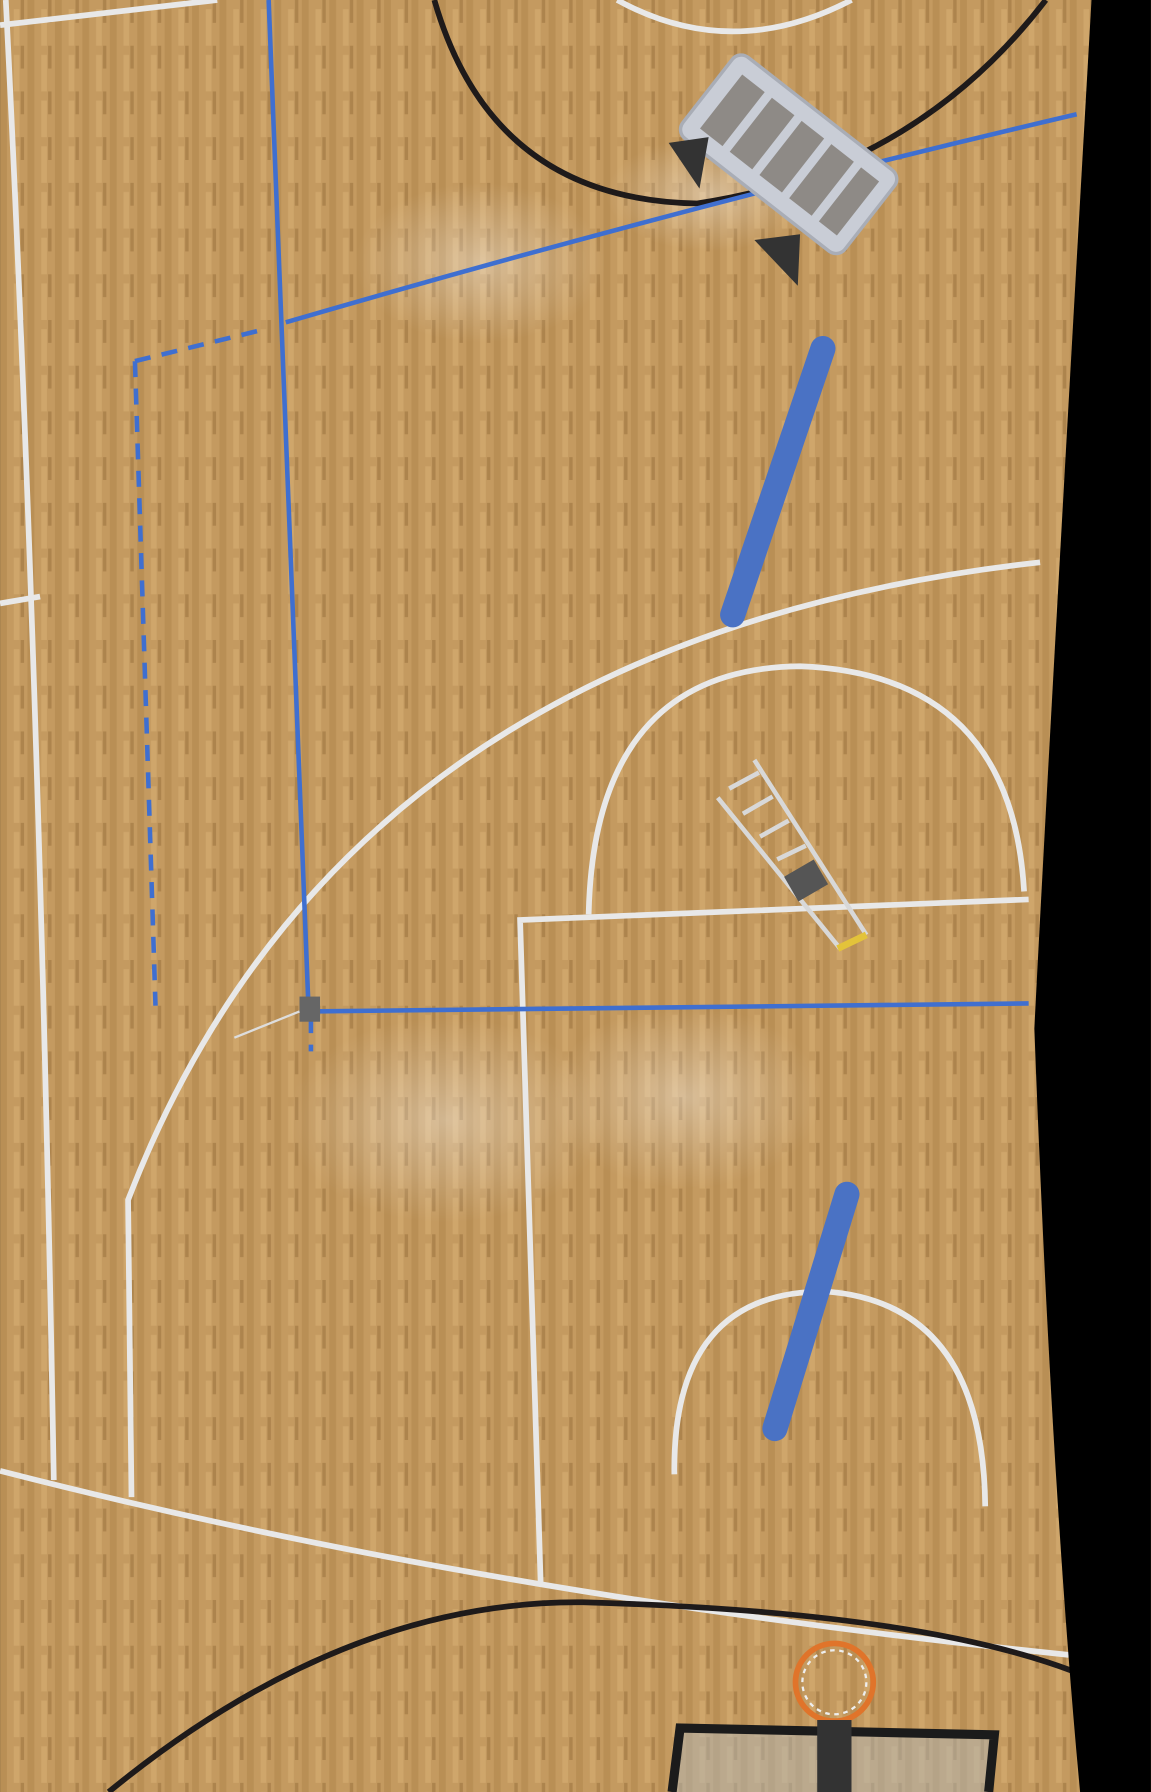 The width and height of the screenshot is (1151, 1792). What do you see at coordinates (29, 740) in the screenshot?
I see `sideline` at bounding box center [29, 740].